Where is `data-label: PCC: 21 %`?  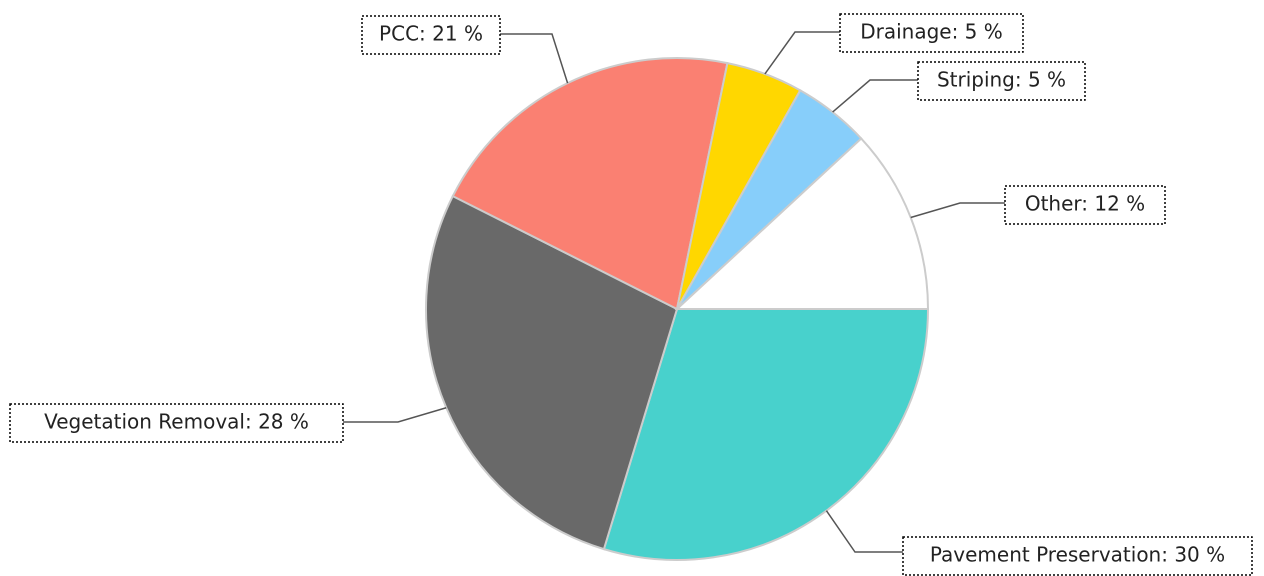
data-label: PCC: 21 % is located at coordinates (431, 34).